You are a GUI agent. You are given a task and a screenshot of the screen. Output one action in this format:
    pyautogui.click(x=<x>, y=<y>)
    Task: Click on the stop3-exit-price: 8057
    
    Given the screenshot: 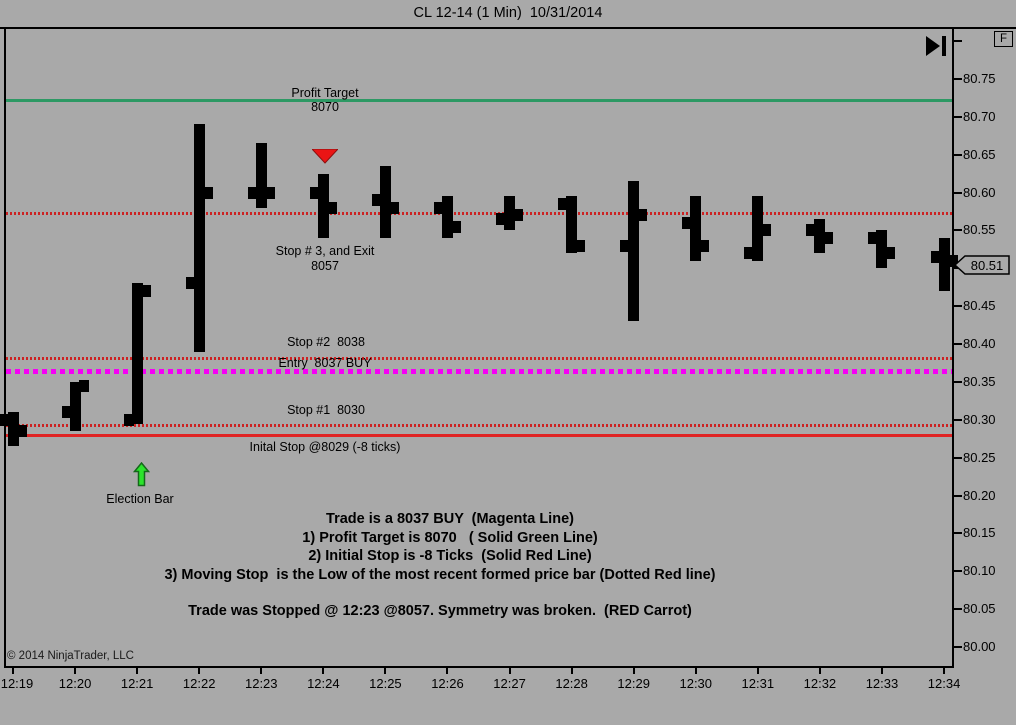 What is the action you would take?
    pyautogui.click(x=325, y=266)
    